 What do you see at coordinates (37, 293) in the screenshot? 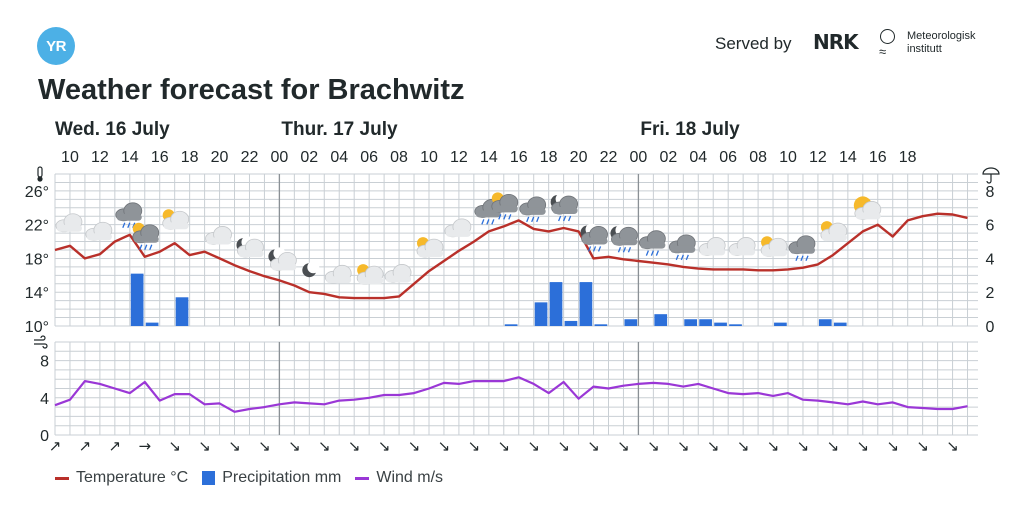
I see `temperature-tick-label: 14°` at bounding box center [37, 293].